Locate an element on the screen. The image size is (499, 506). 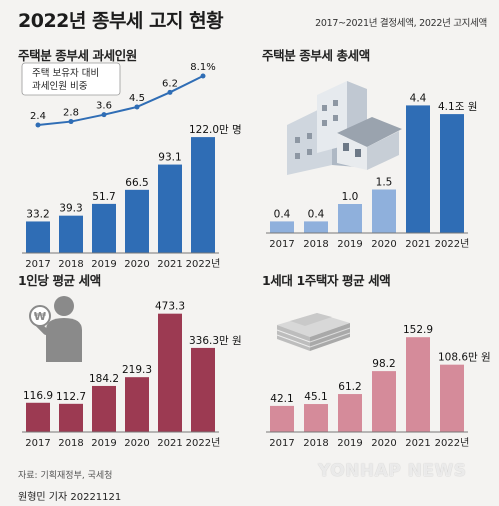
yonhap-watermark: YONHAP NEWS is located at coordinates (392, 471).